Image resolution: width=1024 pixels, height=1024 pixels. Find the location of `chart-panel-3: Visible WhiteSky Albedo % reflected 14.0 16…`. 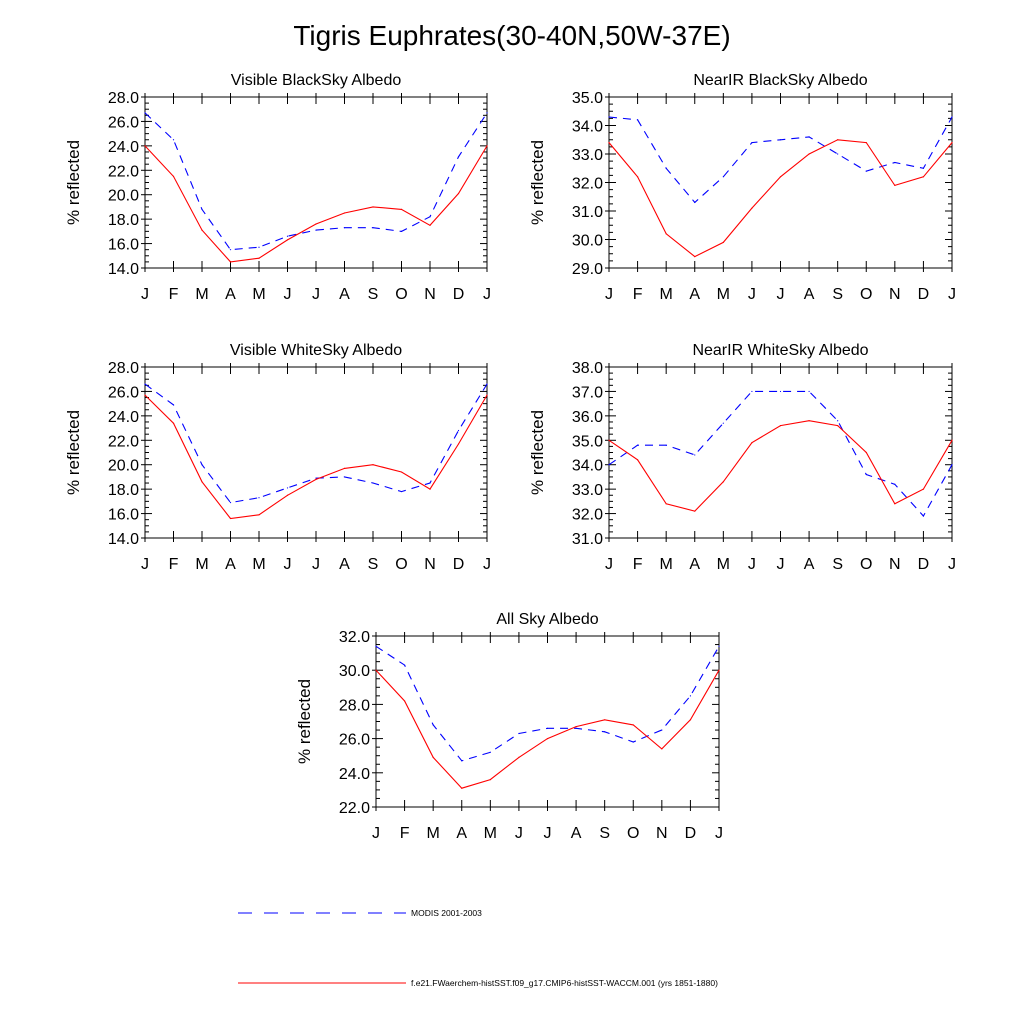

chart-panel-3: Visible WhiteSky Albedo % reflected 14.0 16… is located at coordinates (277, 457).